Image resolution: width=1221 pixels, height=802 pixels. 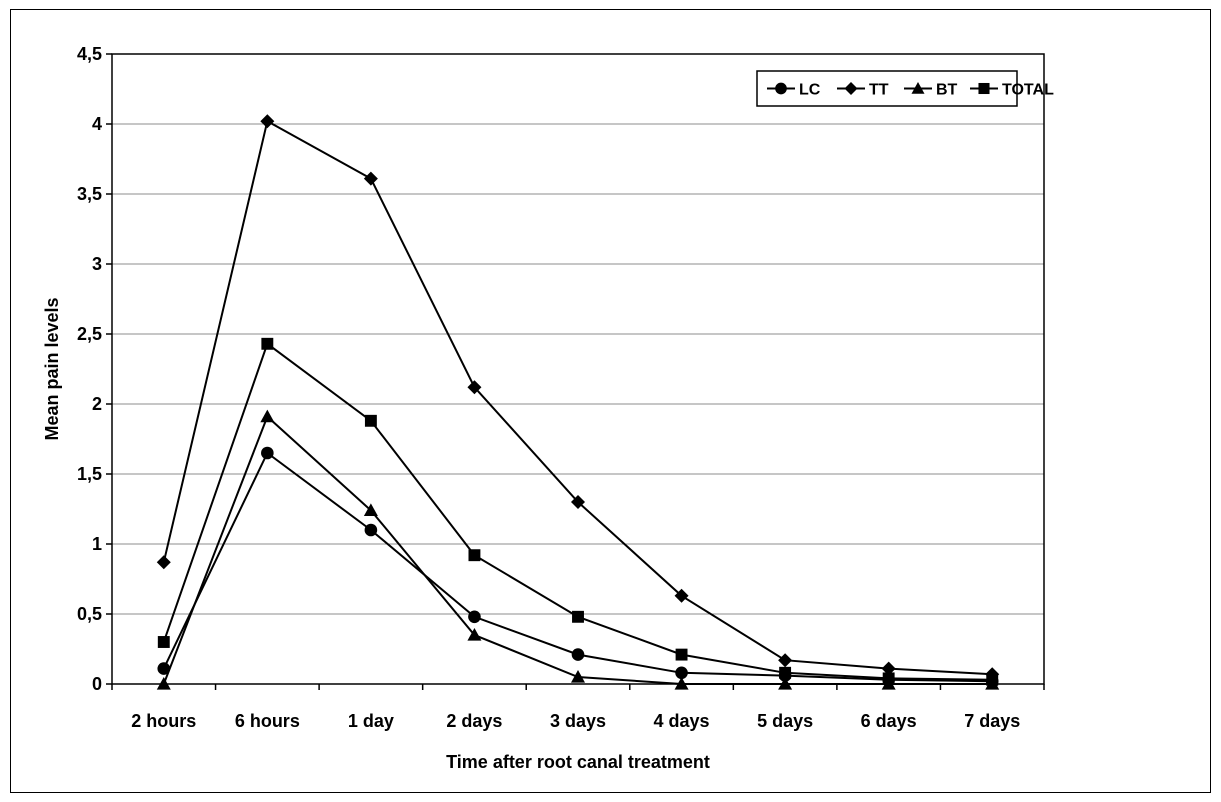 What do you see at coordinates (89, 334) in the screenshot?
I see `y-tick-label: 2,5` at bounding box center [89, 334].